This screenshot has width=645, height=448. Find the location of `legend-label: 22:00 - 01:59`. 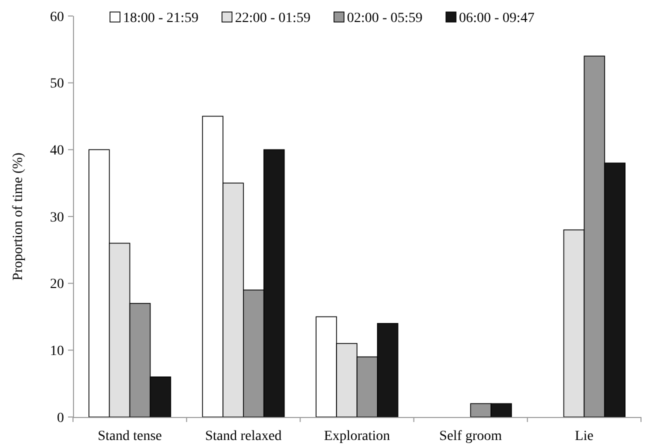

legend-label: 22:00 - 01:59 is located at coordinates (272, 18).